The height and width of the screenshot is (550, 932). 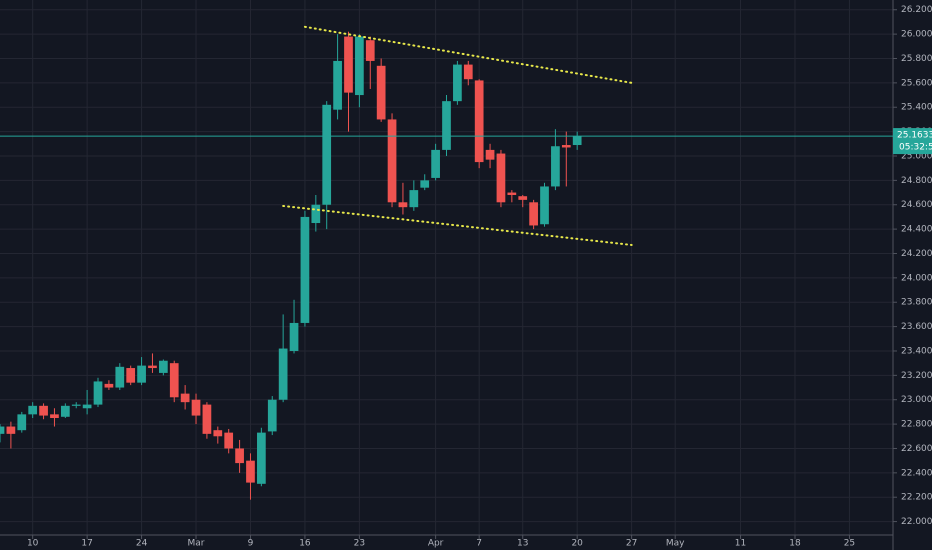 I want to click on countdown-label: 05:32:54, so click(x=915, y=148).